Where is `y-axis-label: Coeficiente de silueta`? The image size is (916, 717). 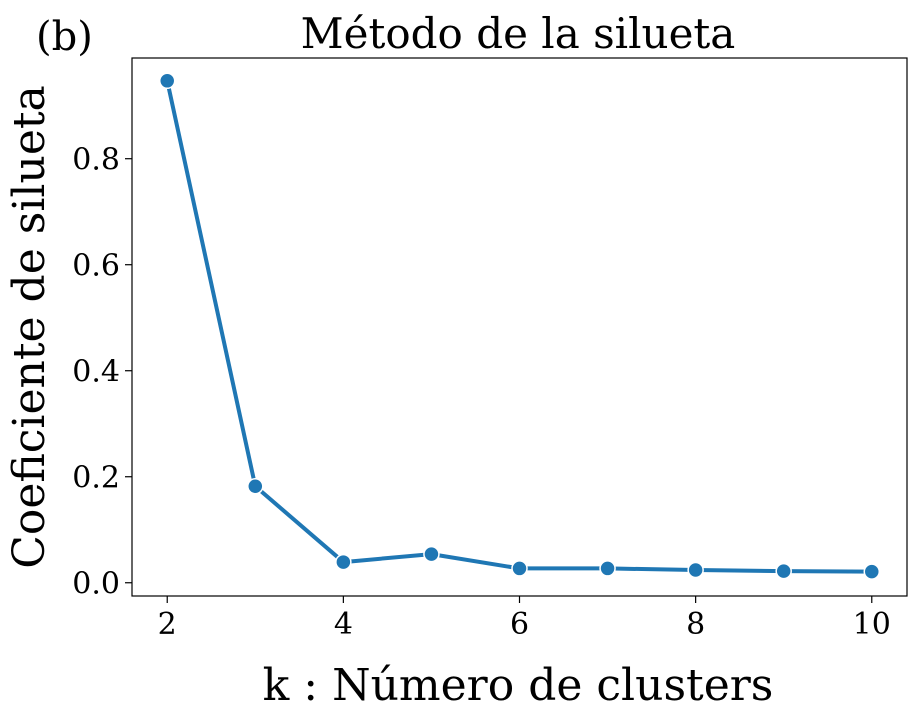 y-axis-label: Coeficiente de silueta is located at coordinates (29, 327).